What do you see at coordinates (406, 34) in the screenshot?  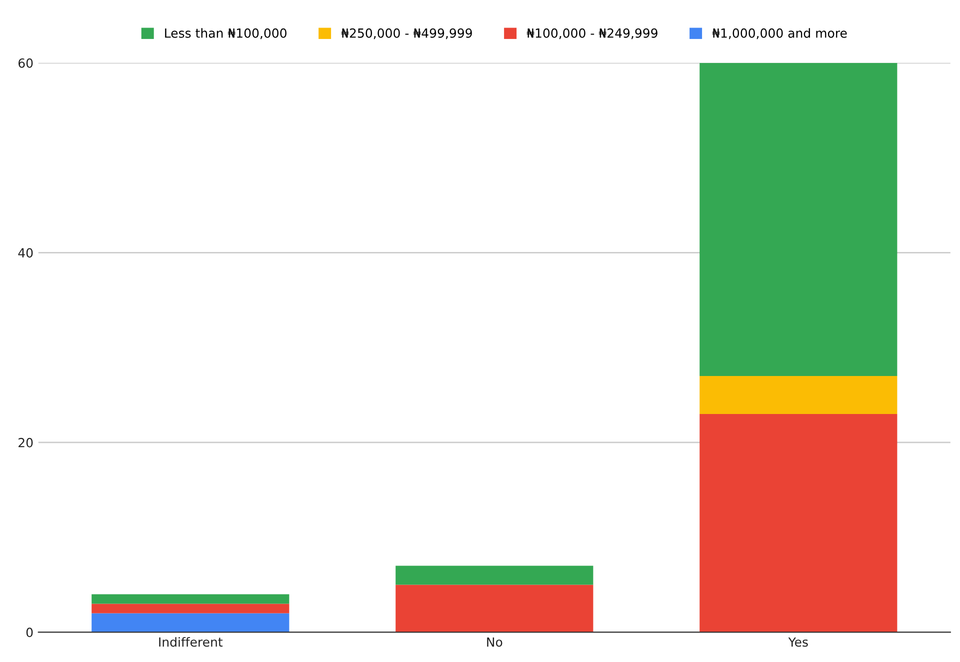 I see `legend-label: ₦250,000 - ₦499,999` at bounding box center [406, 34].